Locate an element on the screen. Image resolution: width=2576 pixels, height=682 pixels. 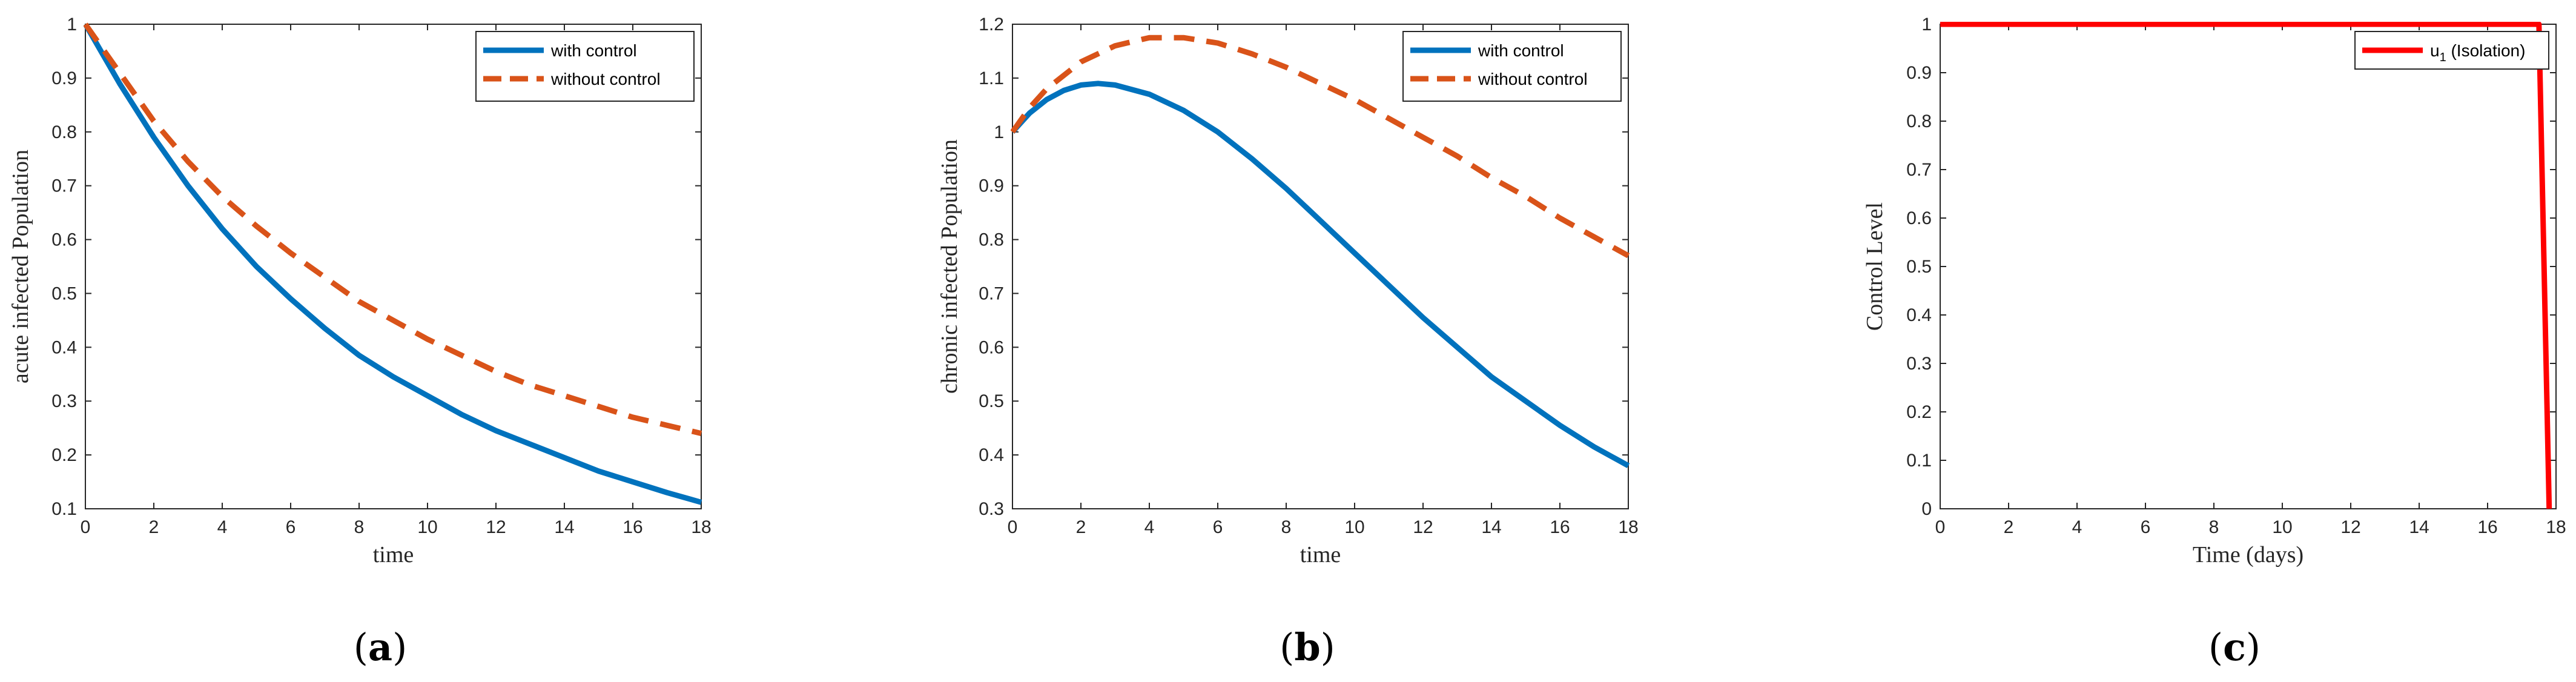
y-tick-label: 1.2 is located at coordinates (991, 25).